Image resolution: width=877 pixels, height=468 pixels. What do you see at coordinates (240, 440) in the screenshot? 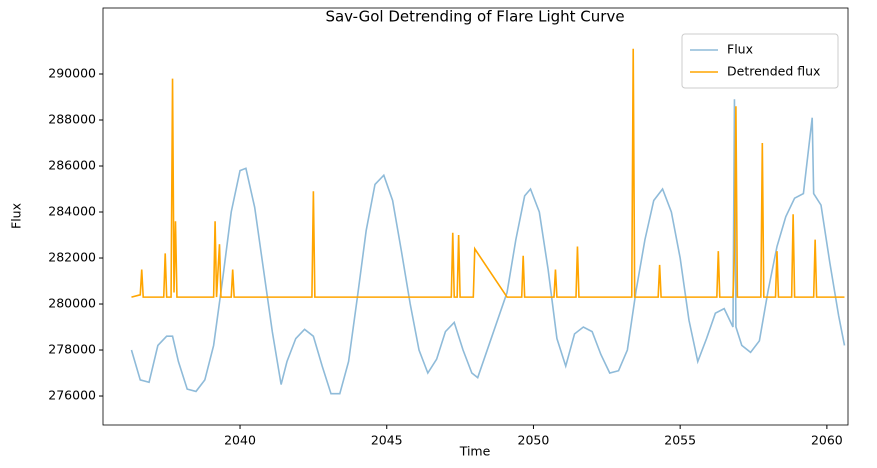
I see `x-tick-label: 2040` at bounding box center [240, 440].